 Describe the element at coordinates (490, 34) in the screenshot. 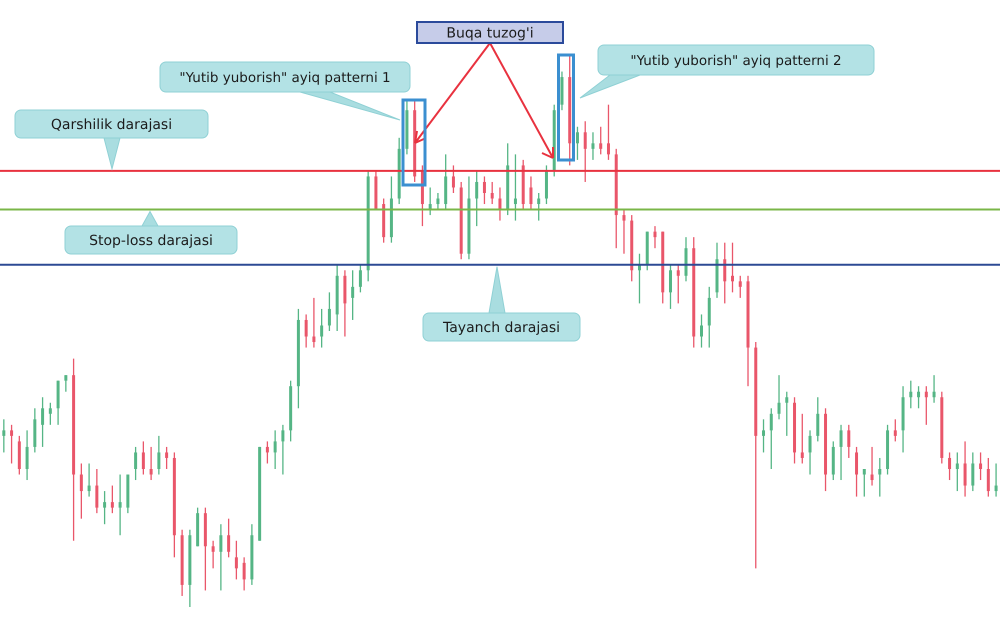

I see `text: Buqa tuzog'i` at that location.